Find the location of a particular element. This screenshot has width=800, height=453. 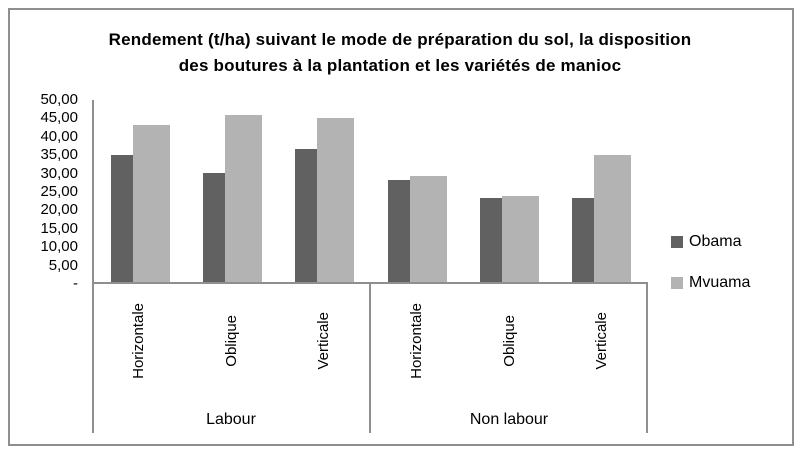

bar-slot-non-labour-oblique is located at coordinates (509, 191).